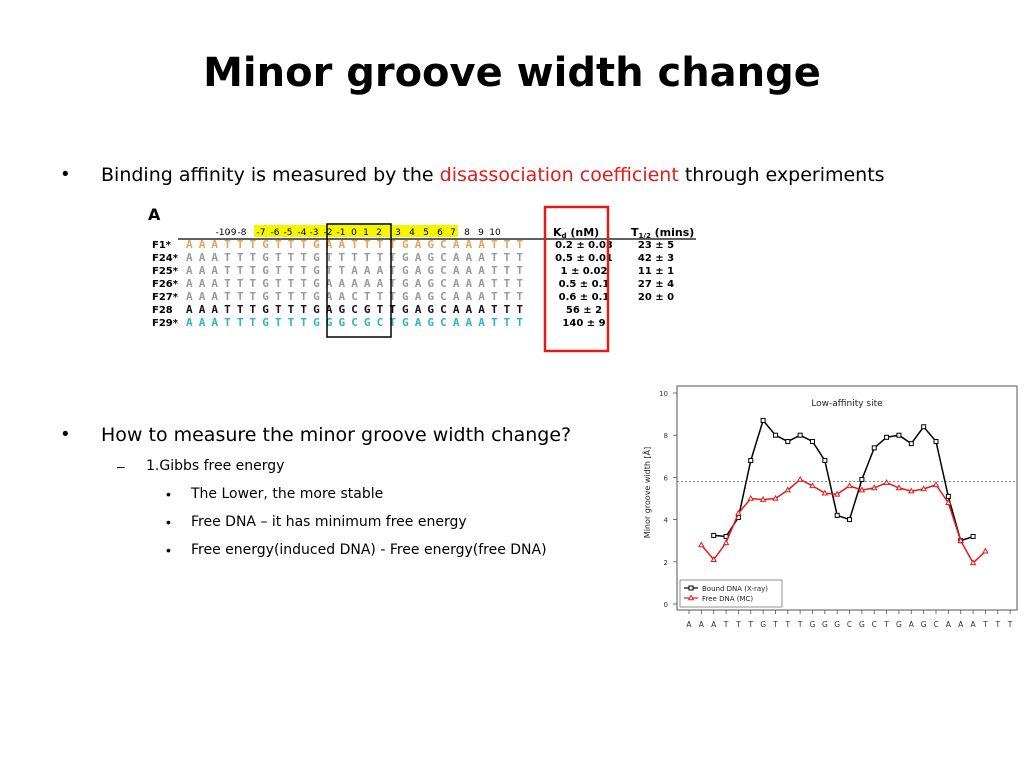  I want to click on position-label: 2, so click(379, 233).